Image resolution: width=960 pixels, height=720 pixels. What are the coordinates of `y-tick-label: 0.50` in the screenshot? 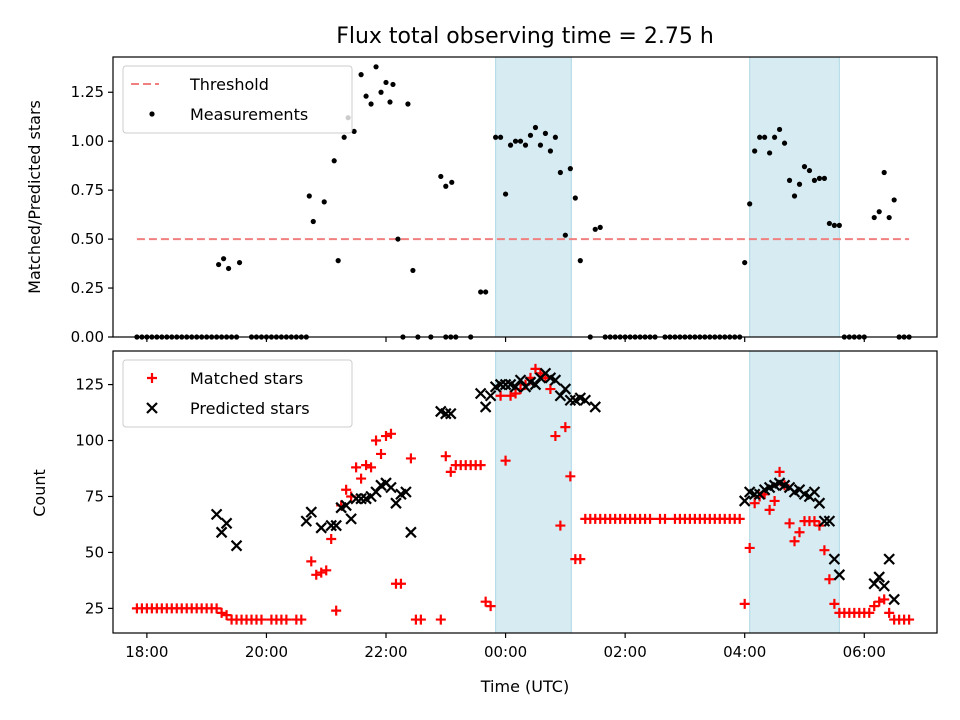 It's located at (87, 239).